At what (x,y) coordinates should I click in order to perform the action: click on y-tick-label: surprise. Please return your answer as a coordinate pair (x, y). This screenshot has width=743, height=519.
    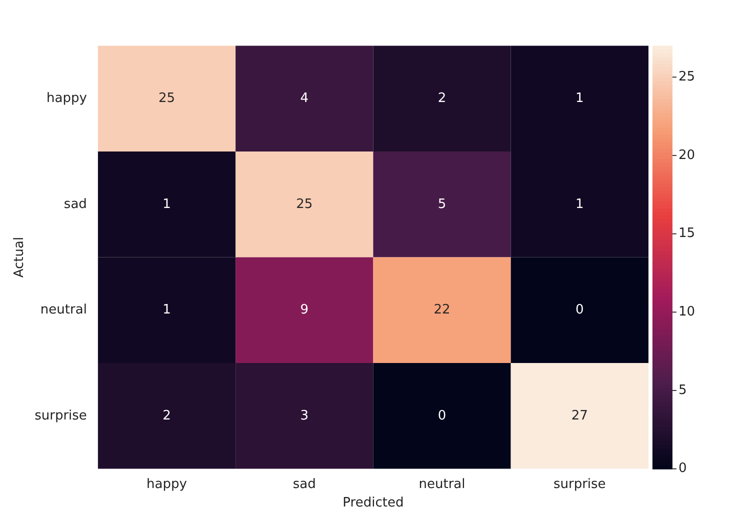
    Looking at the image, I should click on (60, 416).